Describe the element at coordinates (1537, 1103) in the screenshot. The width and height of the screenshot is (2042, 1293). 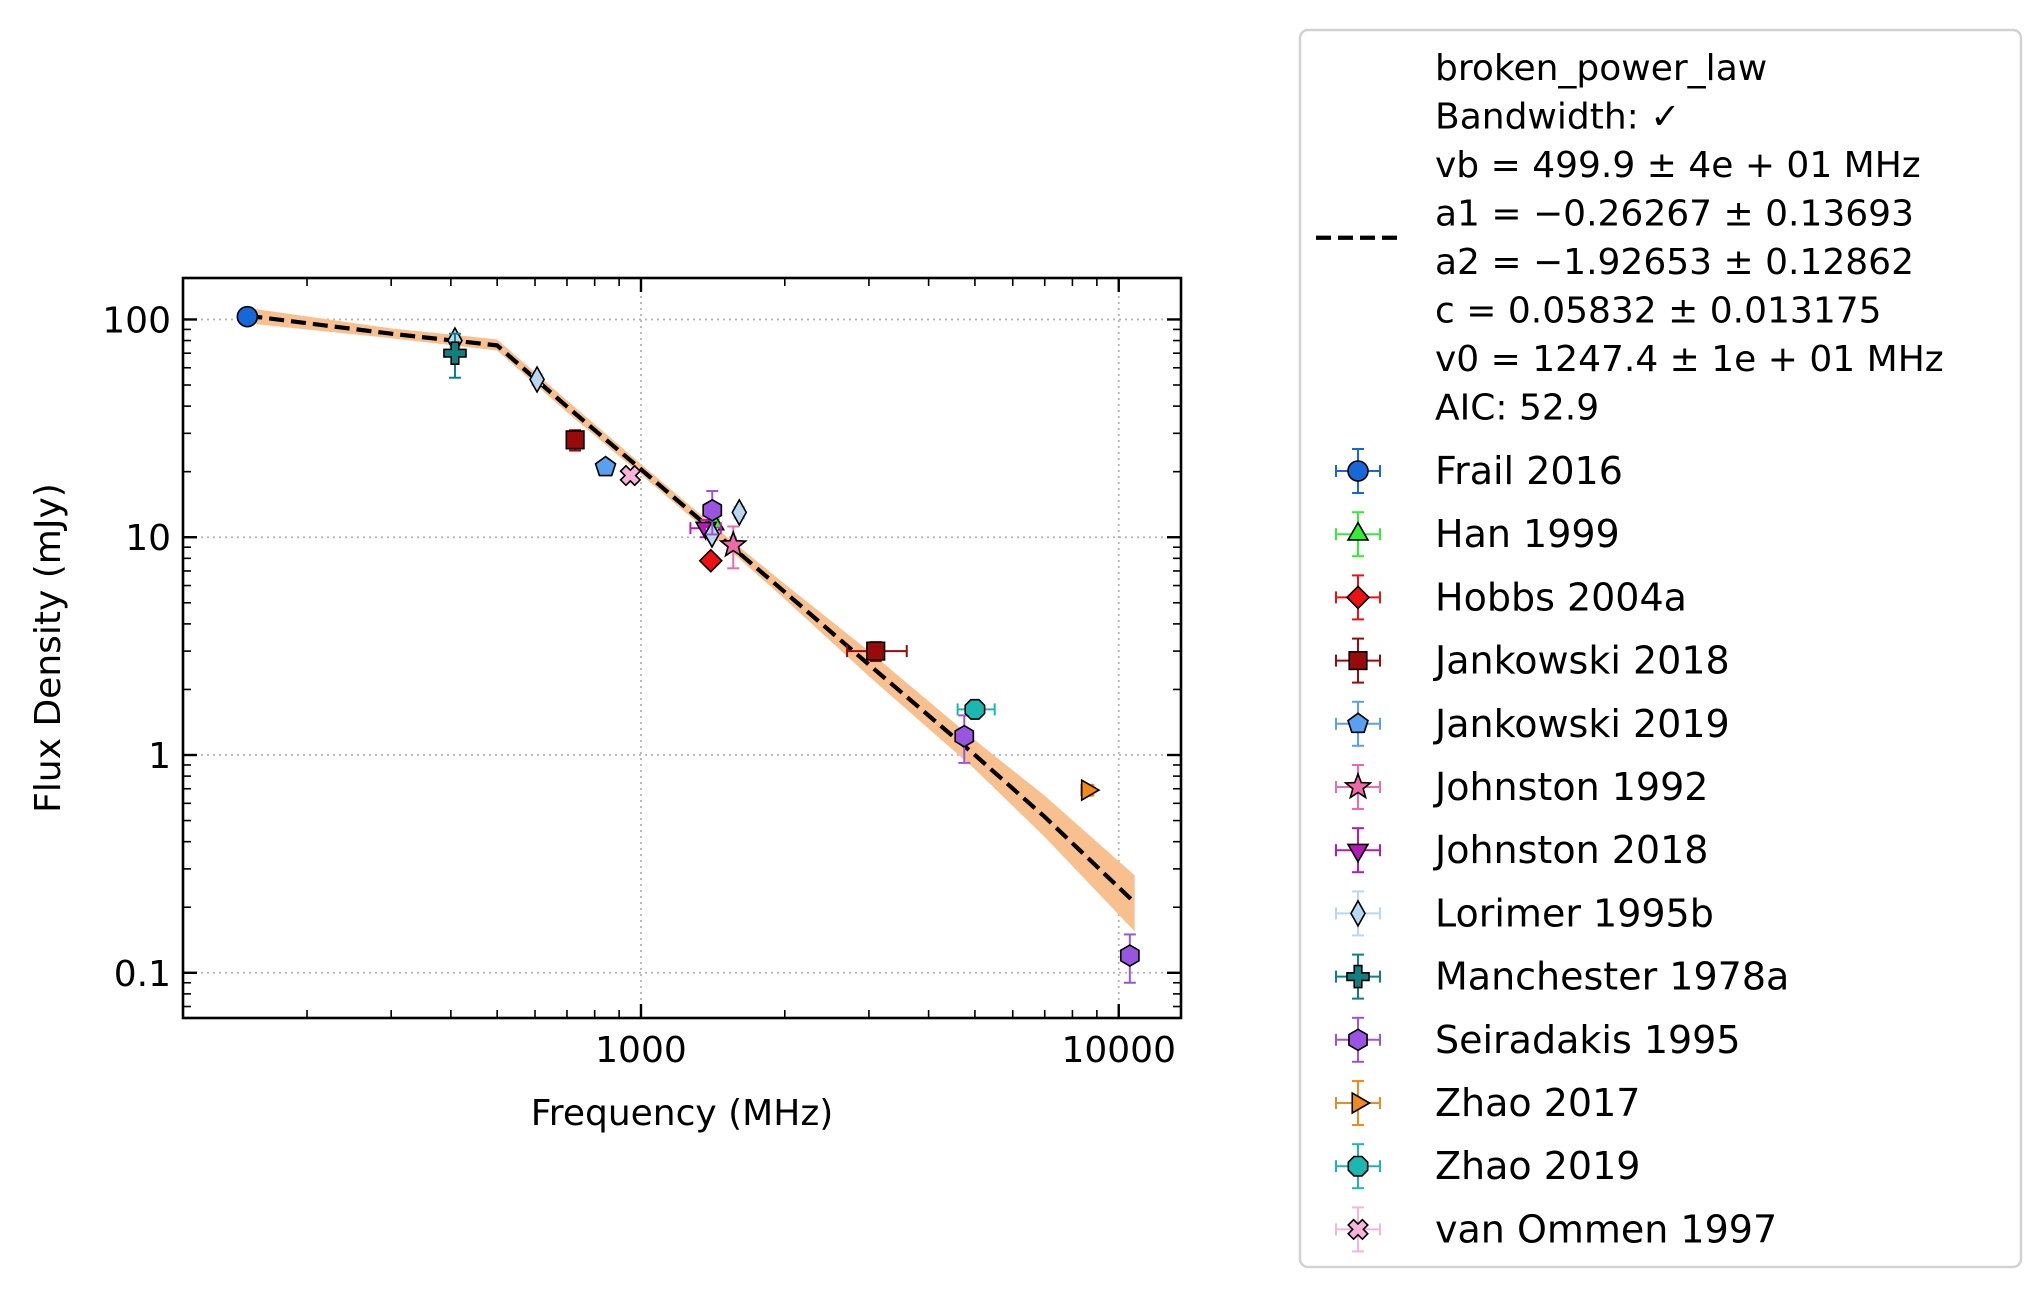
I see `legend-label: Zhao 2017` at that location.